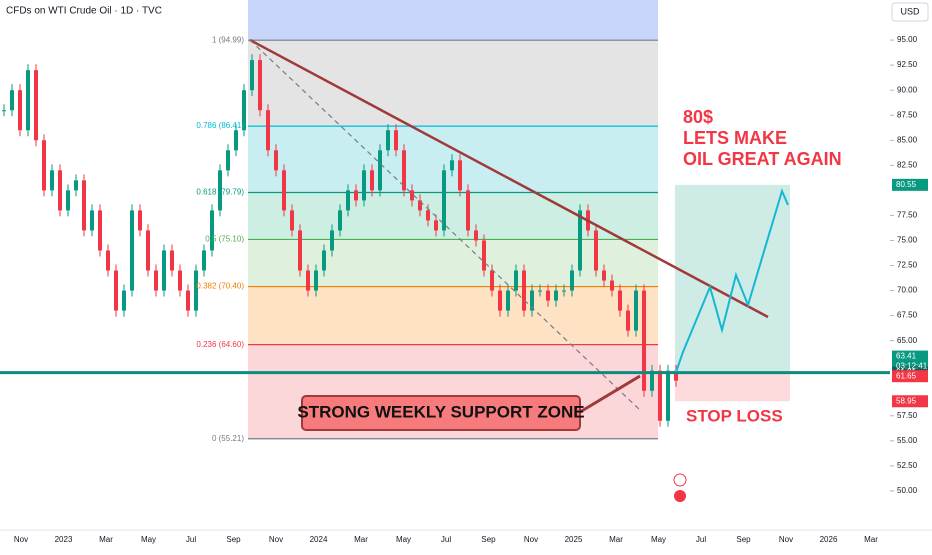 Image resolution: width=932 pixels, height=555 pixels. I want to click on y-tick-label: 77.50, so click(907, 215).